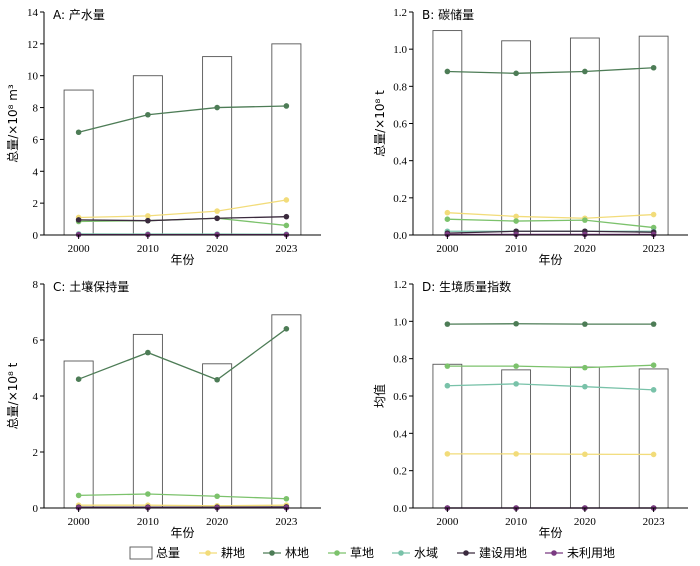  Describe the element at coordinates (141, 553) in the screenshot. I see `legend-swatch-total` at that location.